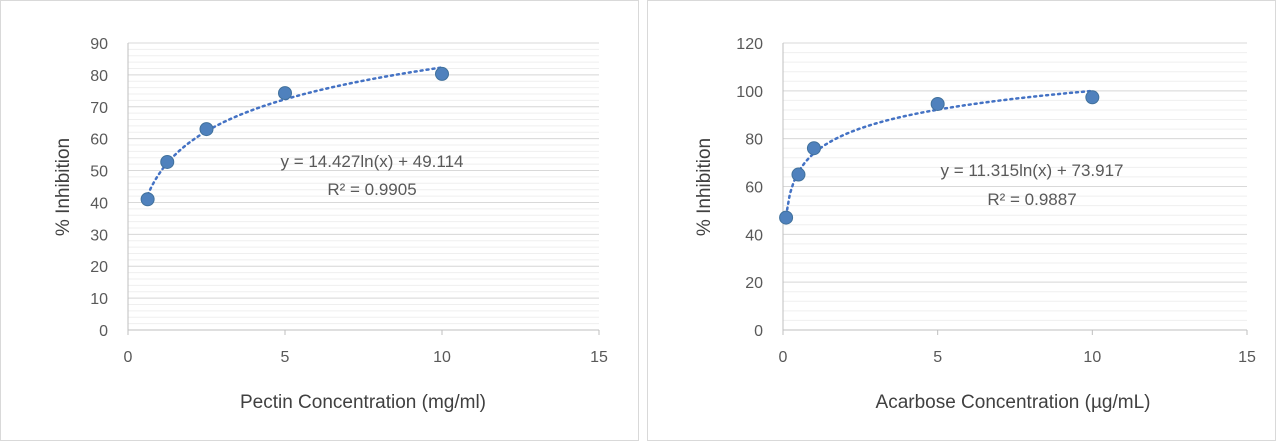  Describe the element at coordinates (1031, 170) in the screenshot. I see `trendline-equation: y = 11.315ln(x) + 73.917` at that location.